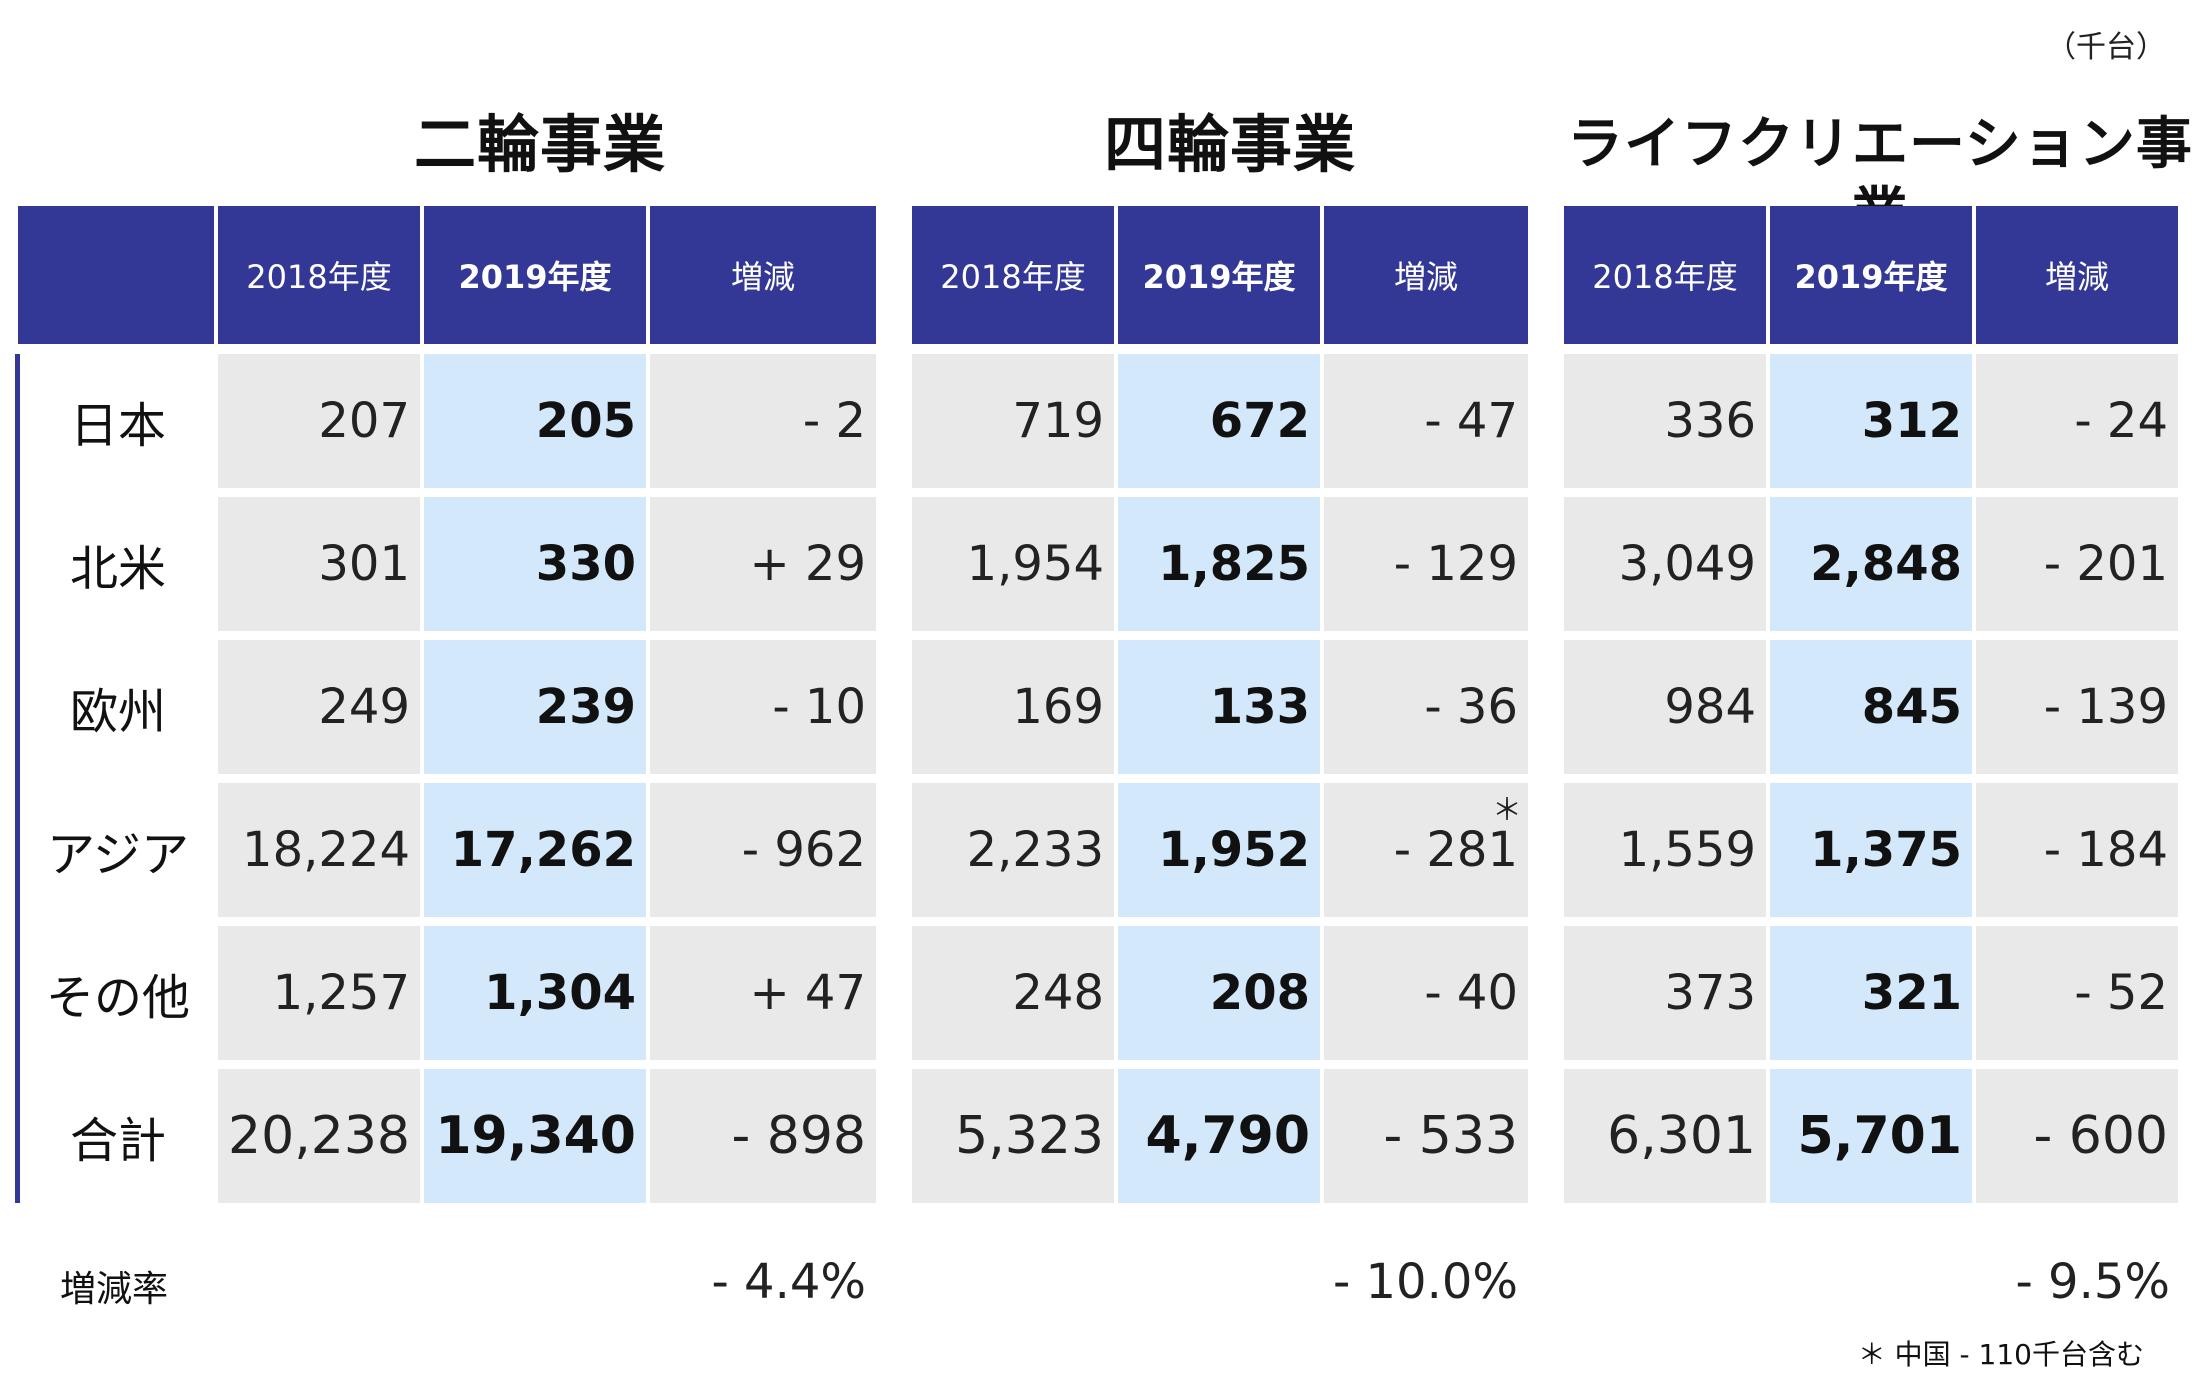  What do you see at coordinates (535, 707) in the screenshot?
I see `cell-motorcycle-europe-fy2019: 239` at bounding box center [535, 707].